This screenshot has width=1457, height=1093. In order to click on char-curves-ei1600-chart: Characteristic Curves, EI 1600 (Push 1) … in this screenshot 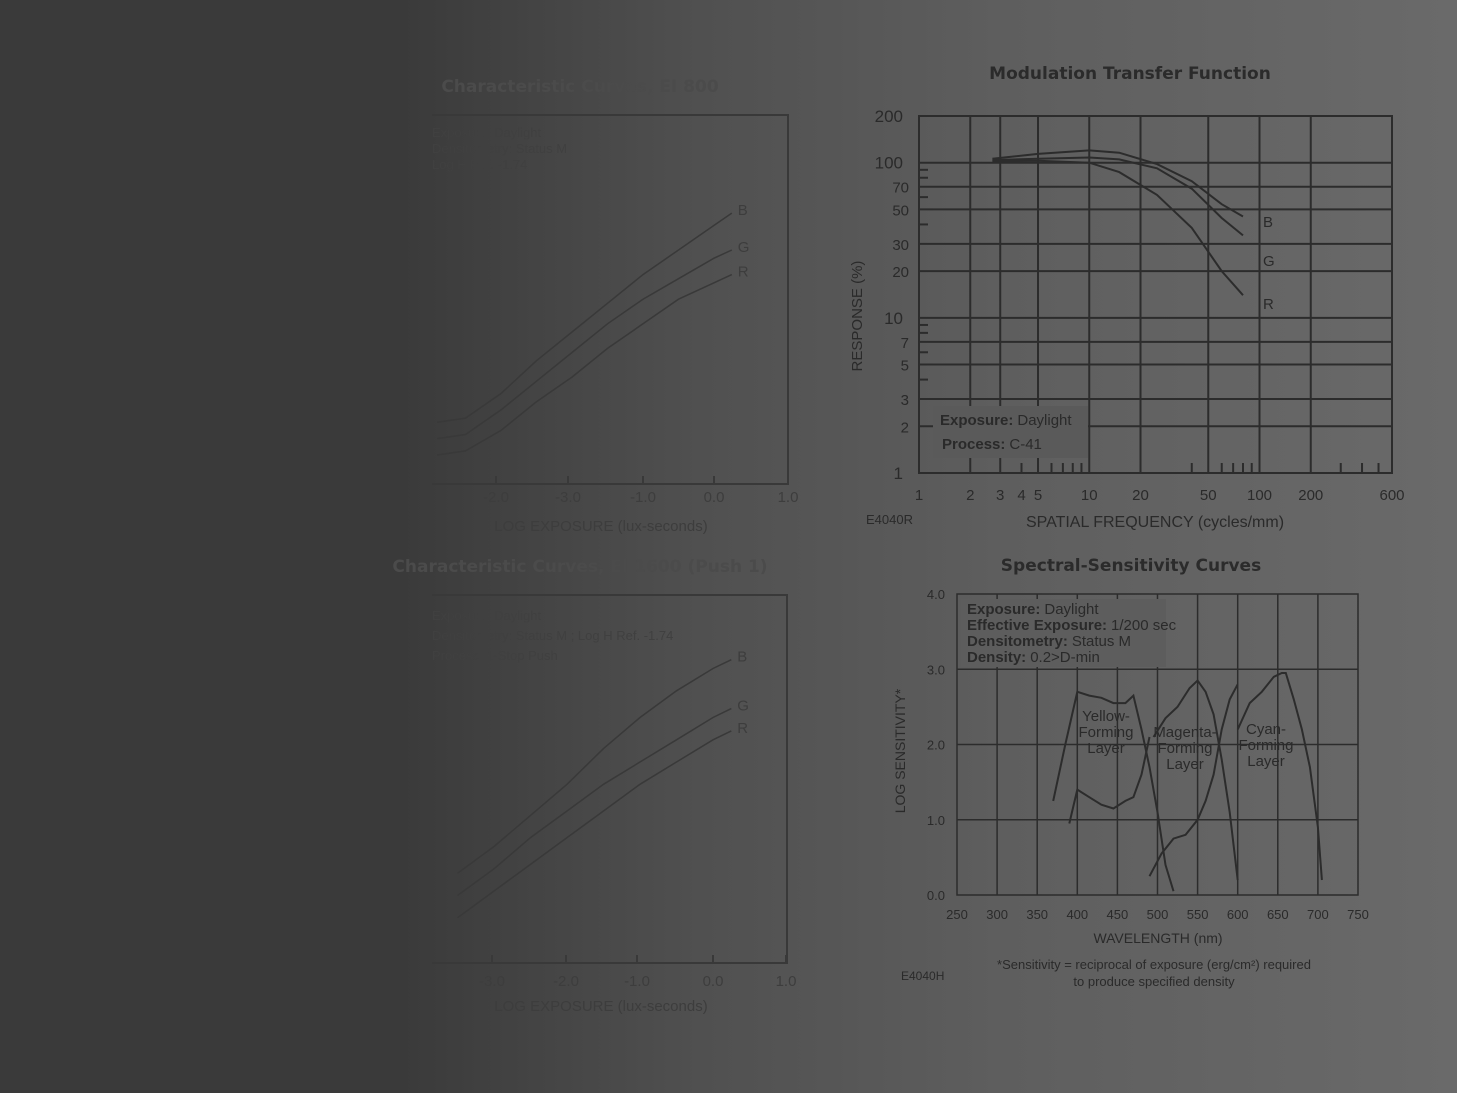, I will do `click(594, 786)`.